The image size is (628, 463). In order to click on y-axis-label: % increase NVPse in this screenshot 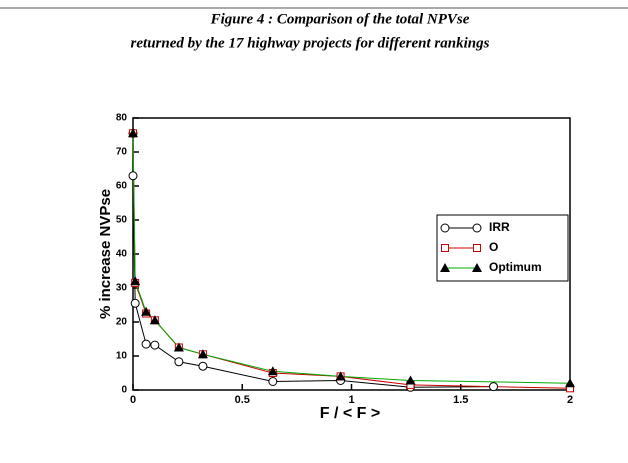, I will do `click(105, 254)`.